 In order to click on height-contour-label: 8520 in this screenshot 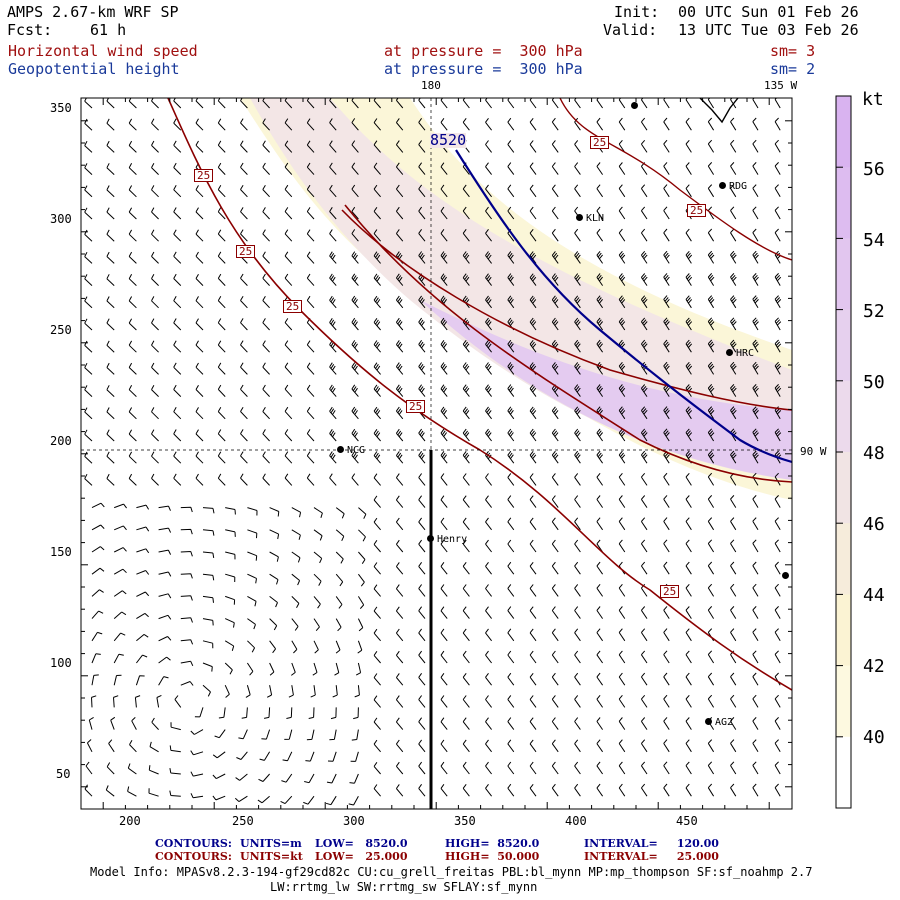, I will do `click(448, 140)`.